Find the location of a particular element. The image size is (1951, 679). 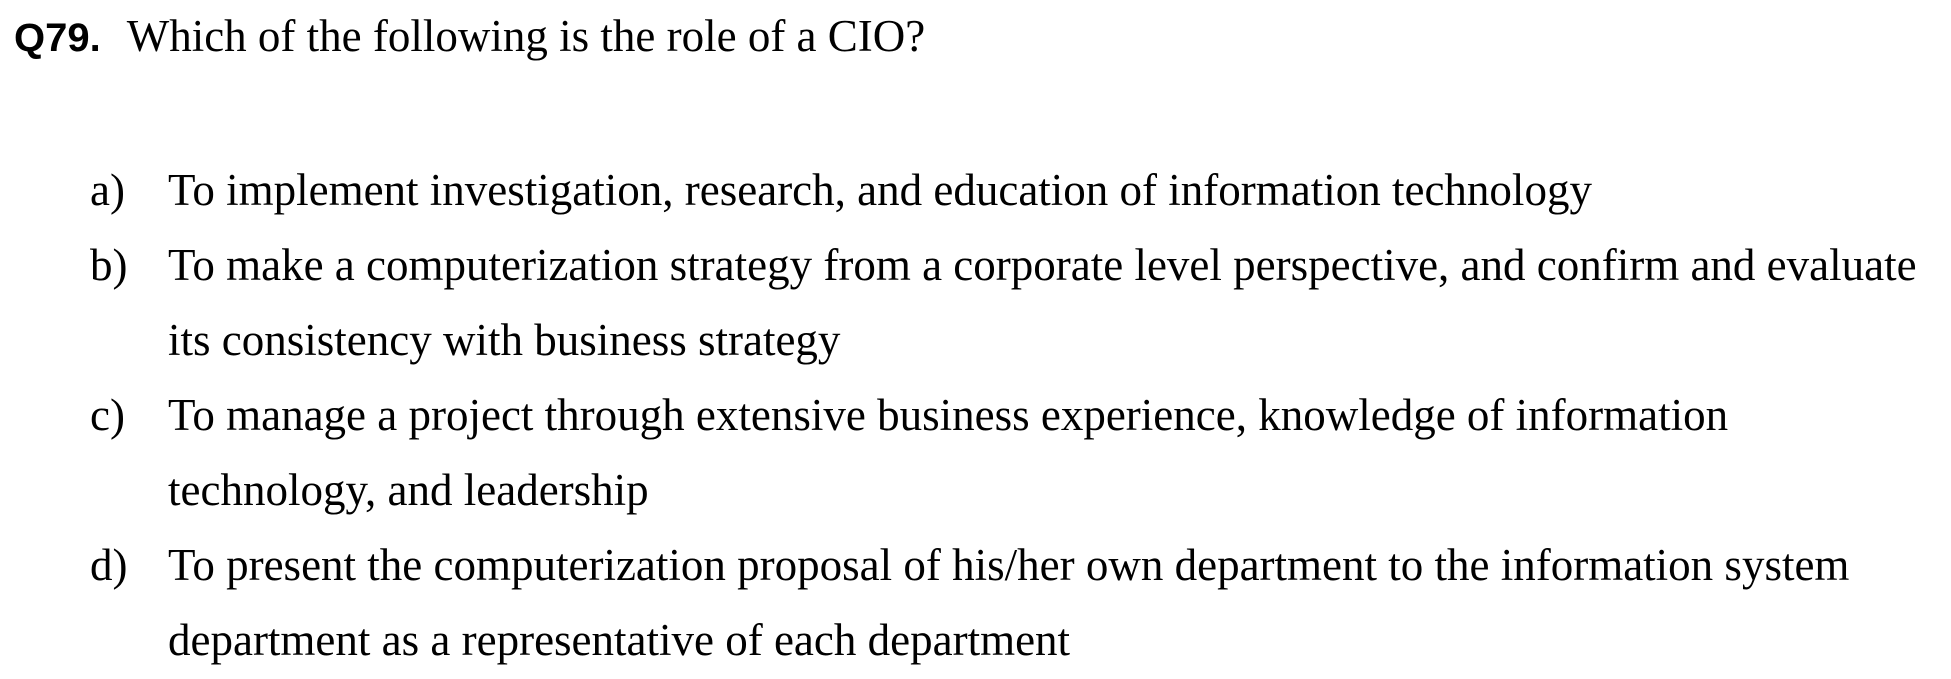

option-letter: a) is located at coordinates (107, 190).